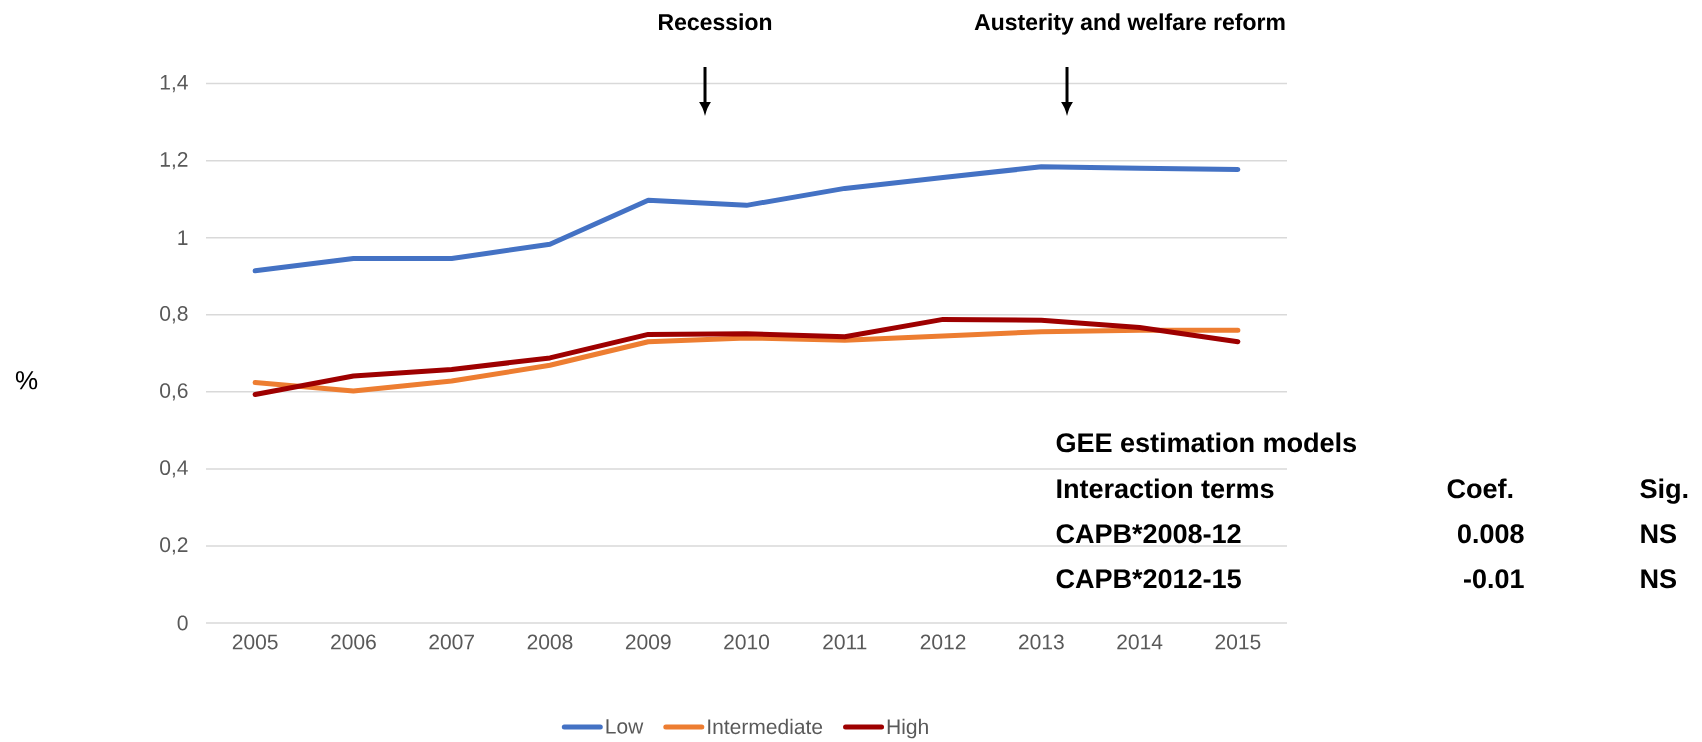 Image resolution: width=1702 pixels, height=742 pixels. What do you see at coordinates (1490, 534) in the screenshot?
I see `text: 0.008` at bounding box center [1490, 534].